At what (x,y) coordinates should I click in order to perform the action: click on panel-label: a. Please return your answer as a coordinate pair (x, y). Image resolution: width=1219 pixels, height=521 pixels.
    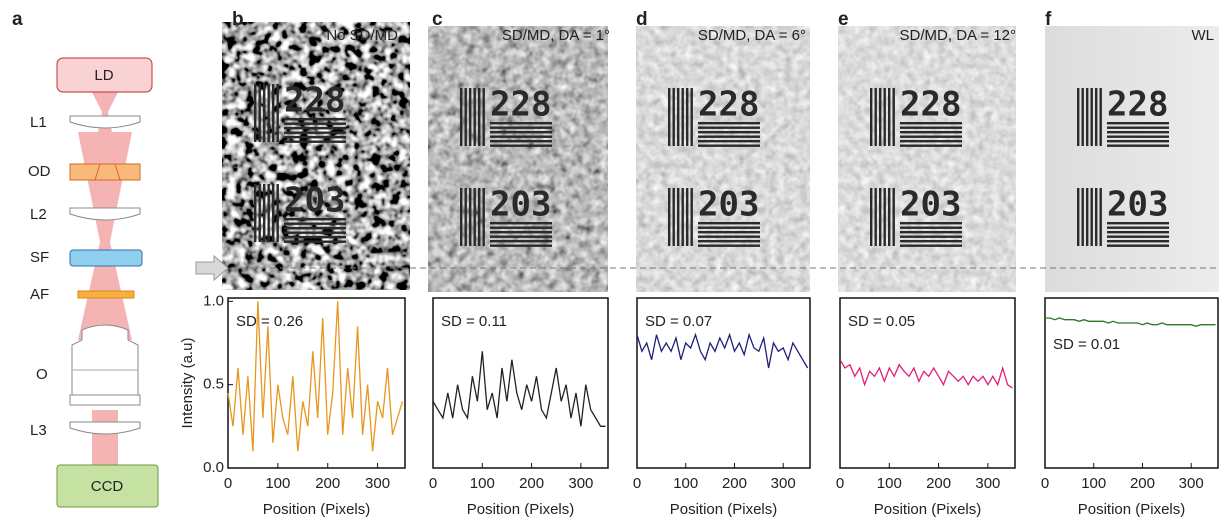
    Looking at the image, I should click on (17, 19).